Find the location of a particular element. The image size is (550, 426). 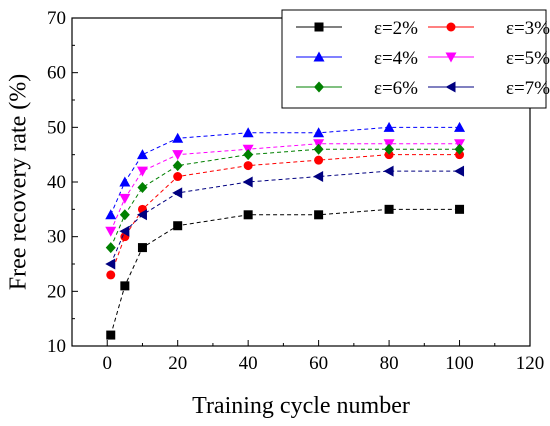

legend-label: ε=2% is located at coordinates (396, 28).